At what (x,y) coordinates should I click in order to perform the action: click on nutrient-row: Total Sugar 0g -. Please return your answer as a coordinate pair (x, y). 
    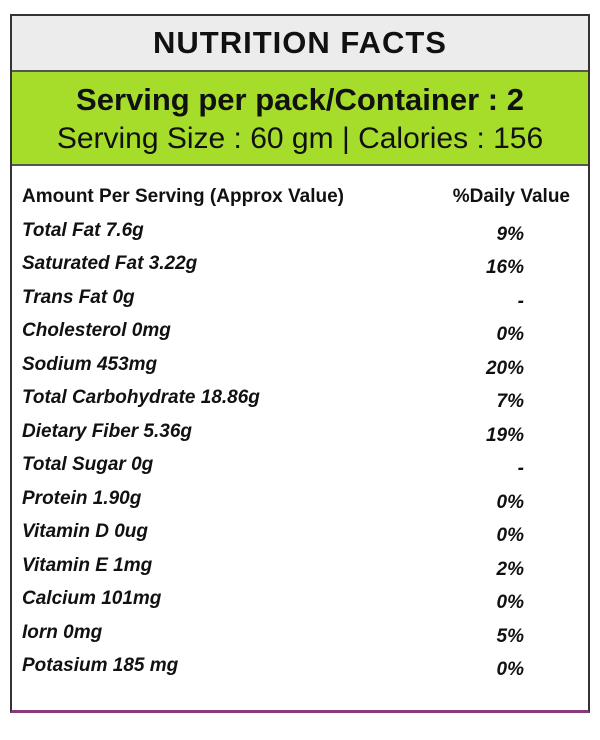
    Looking at the image, I should click on (300, 467).